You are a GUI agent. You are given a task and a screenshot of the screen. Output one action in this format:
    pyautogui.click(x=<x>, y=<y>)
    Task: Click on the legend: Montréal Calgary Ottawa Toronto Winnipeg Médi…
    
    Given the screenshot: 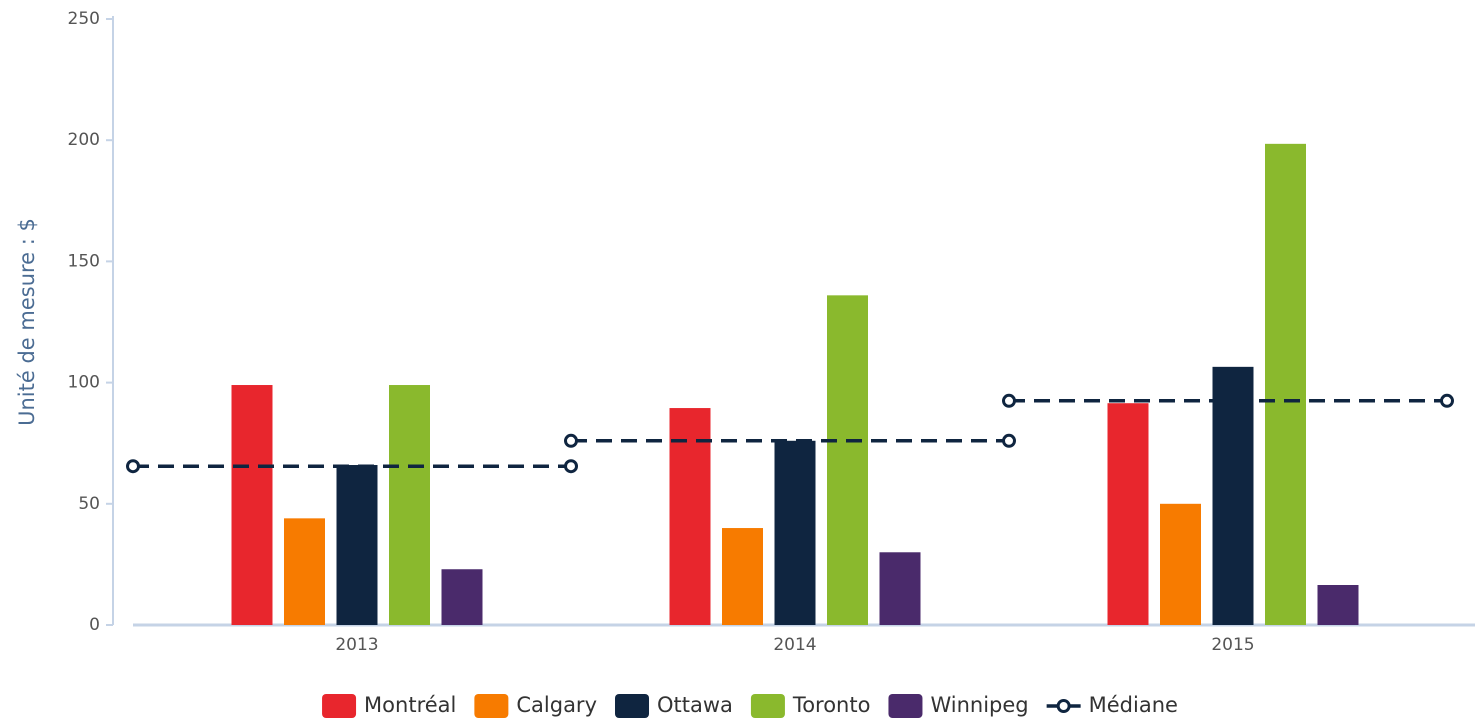 What is the action you would take?
    pyautogui.click(x=750, y=705)
    